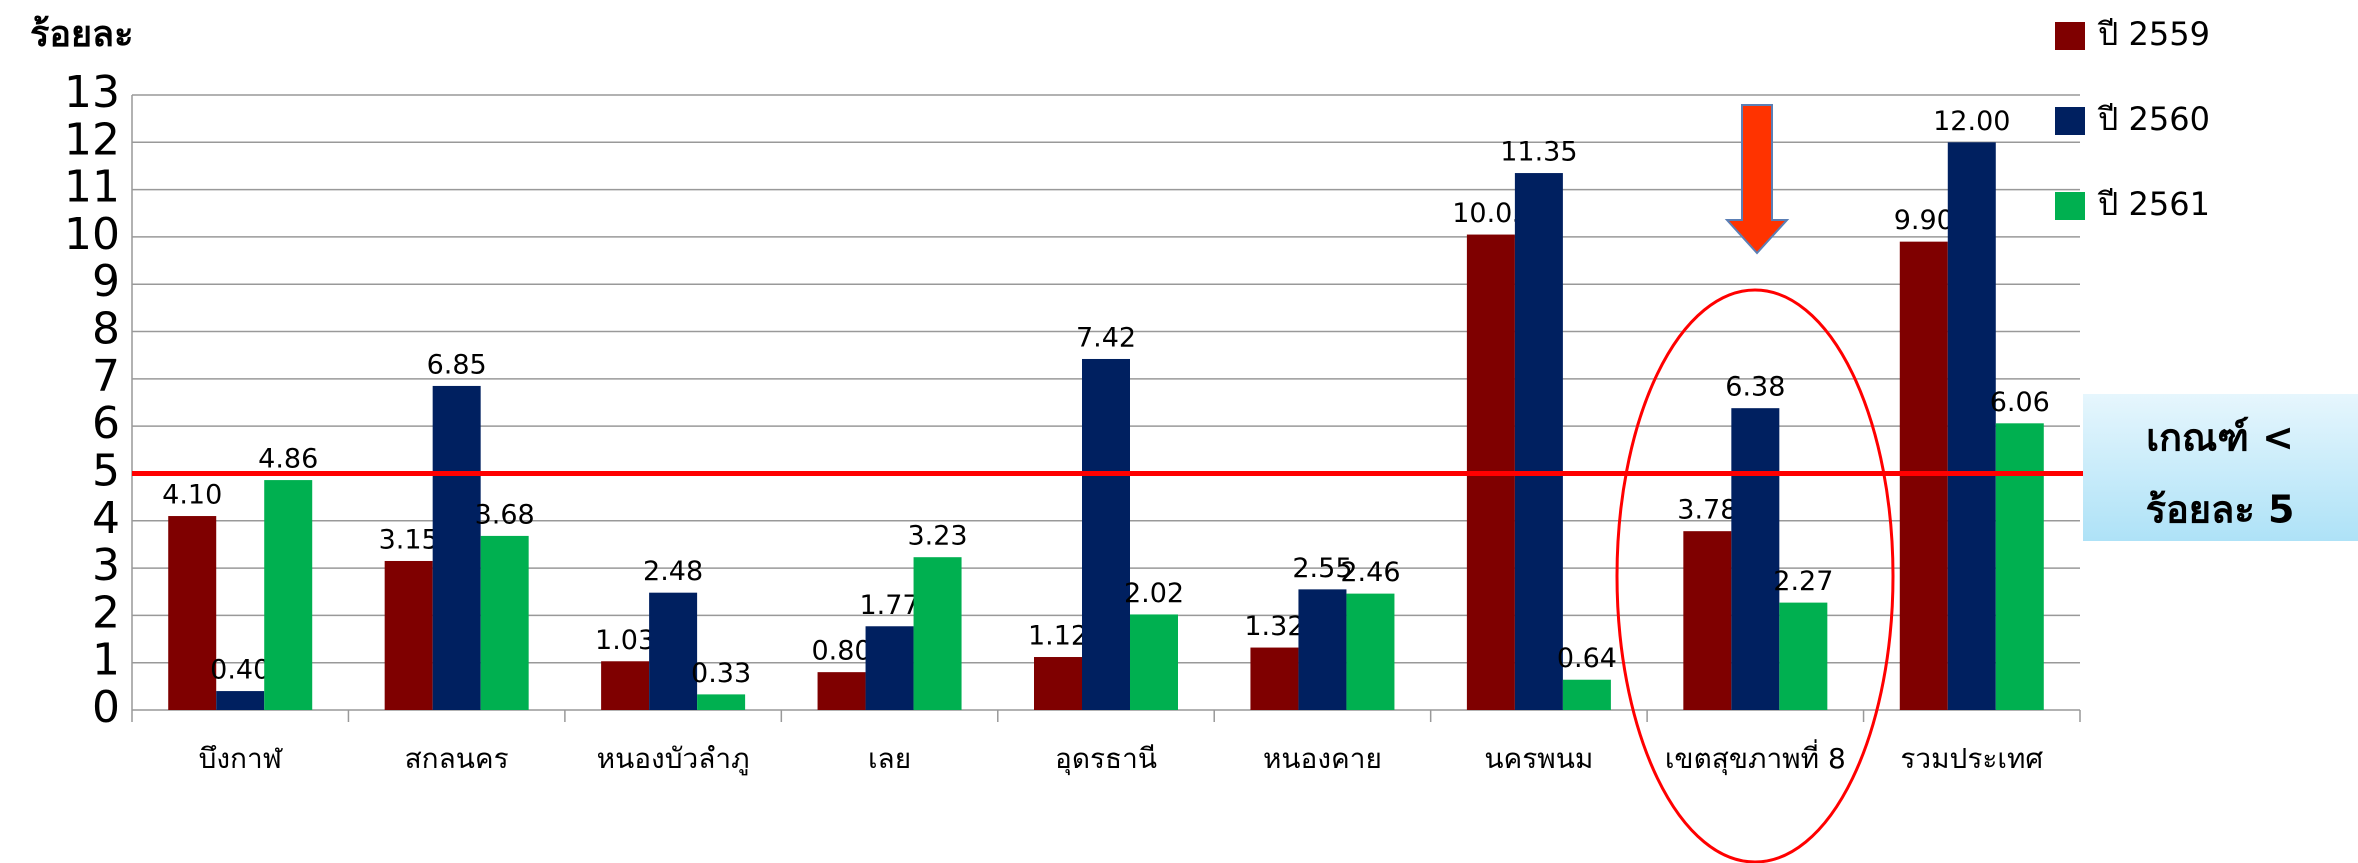 The height and width of the screenshot is (863, 2358). What do you see at coordinates (1971, 758) in the screenshot?
I see `x-tick-label: รวมประเทศ` at bounding box center [1971, 758].